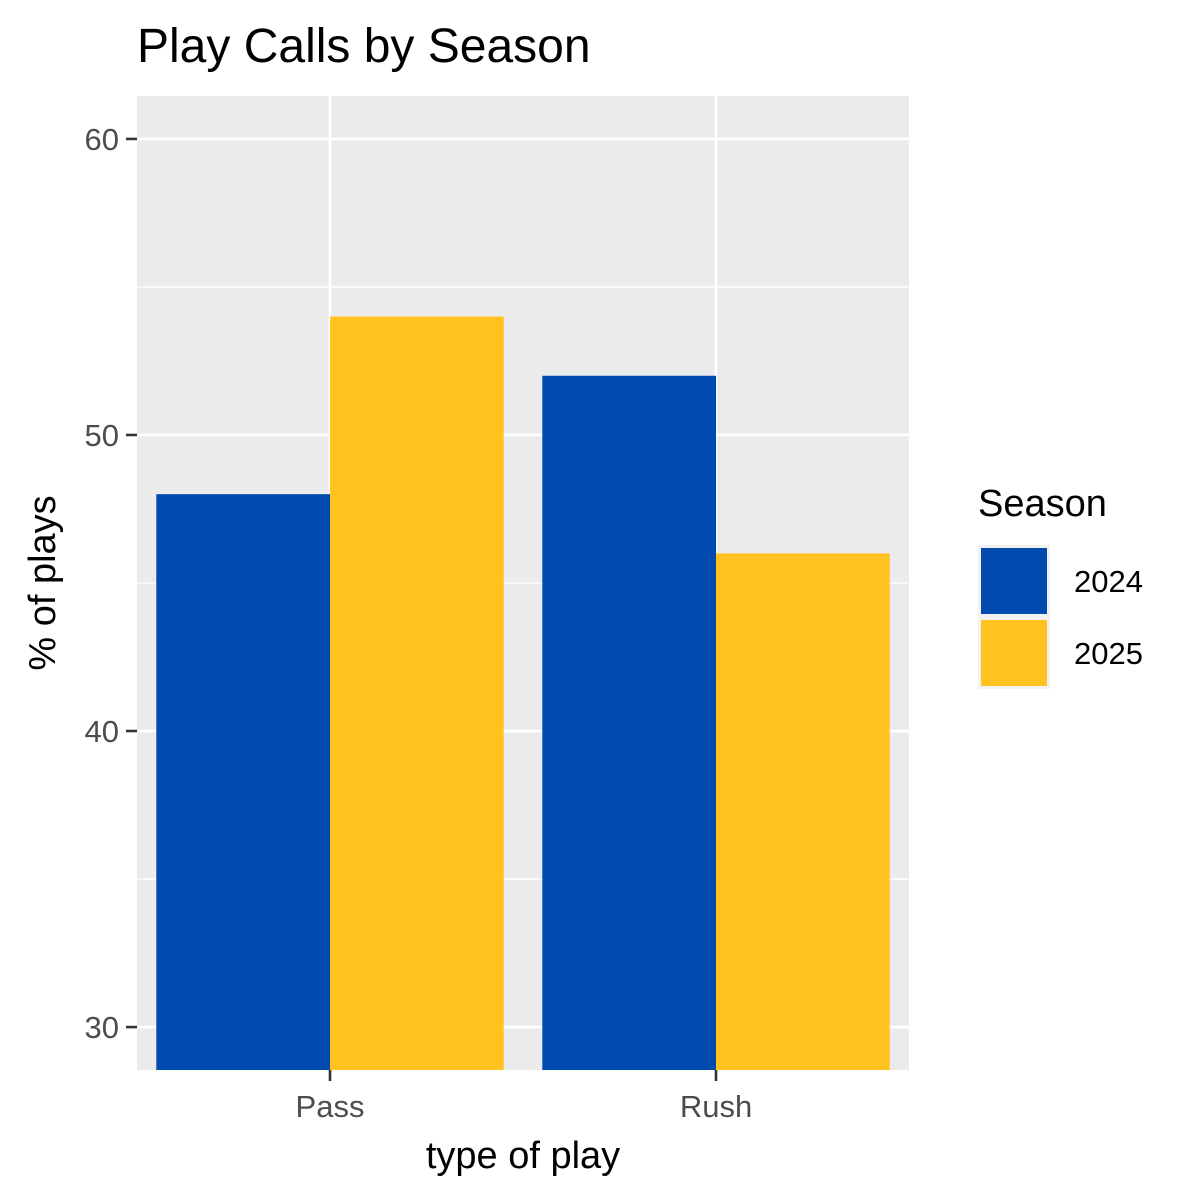 The width and height of the screenshot is (1200, 1200). What do you see at coordinates (629, 722) in the screenshot?
I see `bar-rush-2024` at bounding box center [629, 722].